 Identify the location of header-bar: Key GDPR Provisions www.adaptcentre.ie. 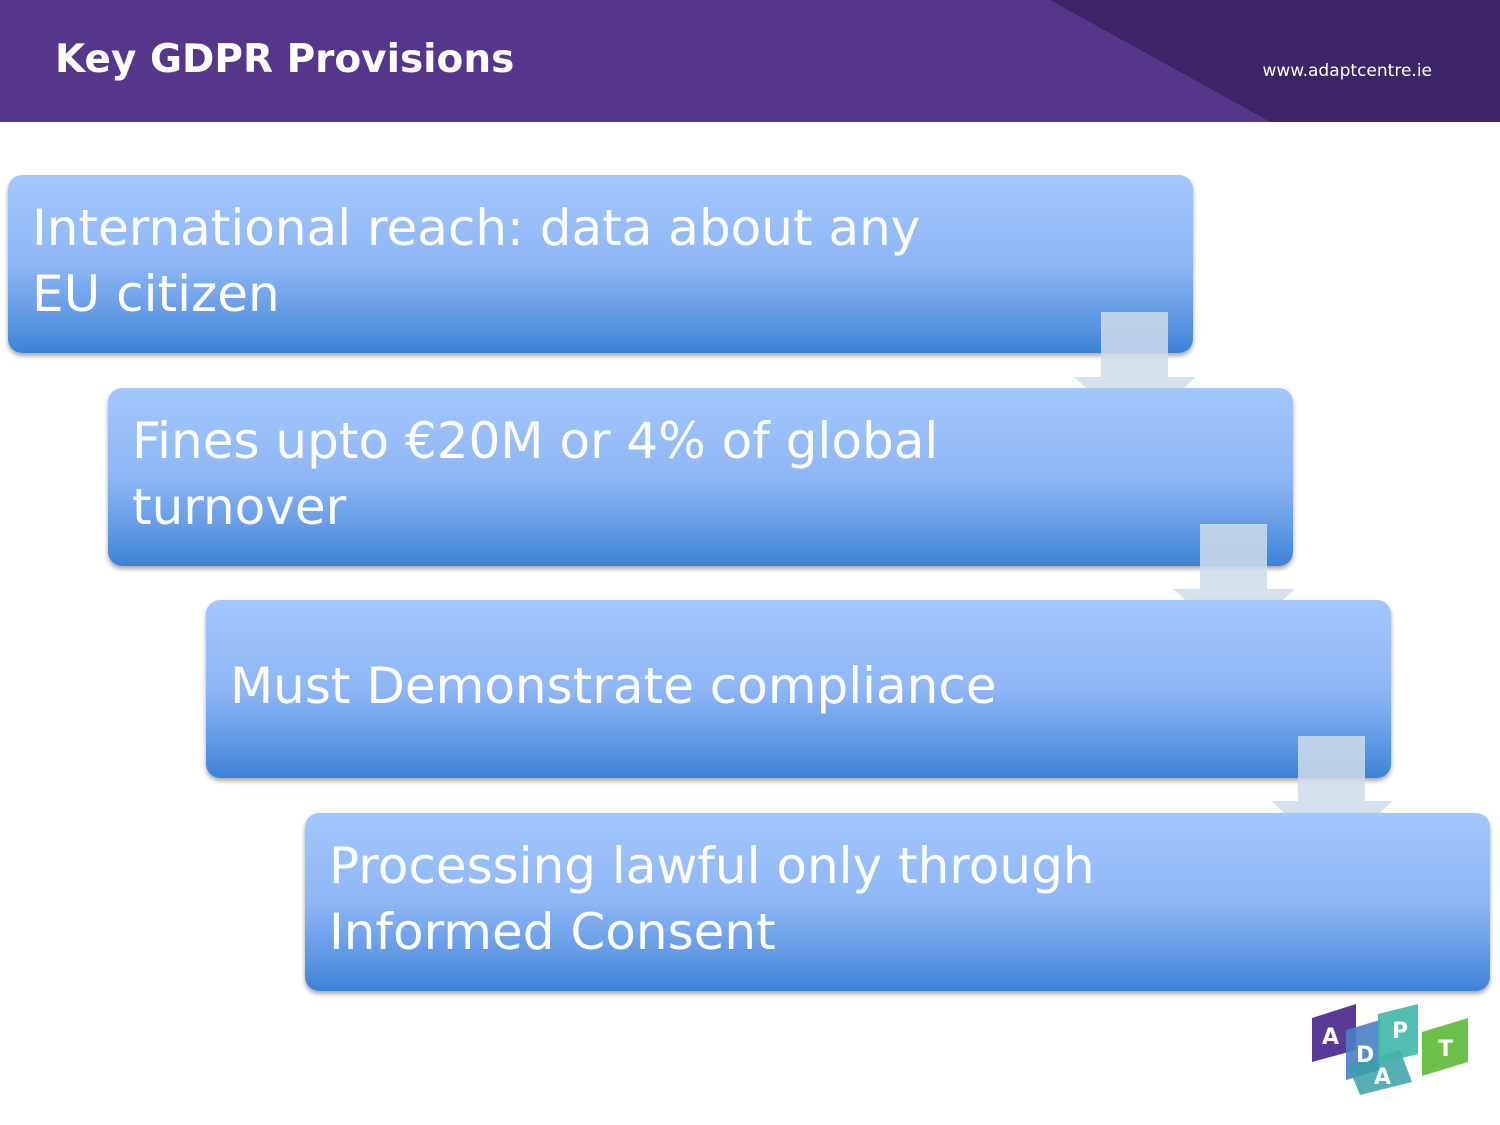
(750, 61).